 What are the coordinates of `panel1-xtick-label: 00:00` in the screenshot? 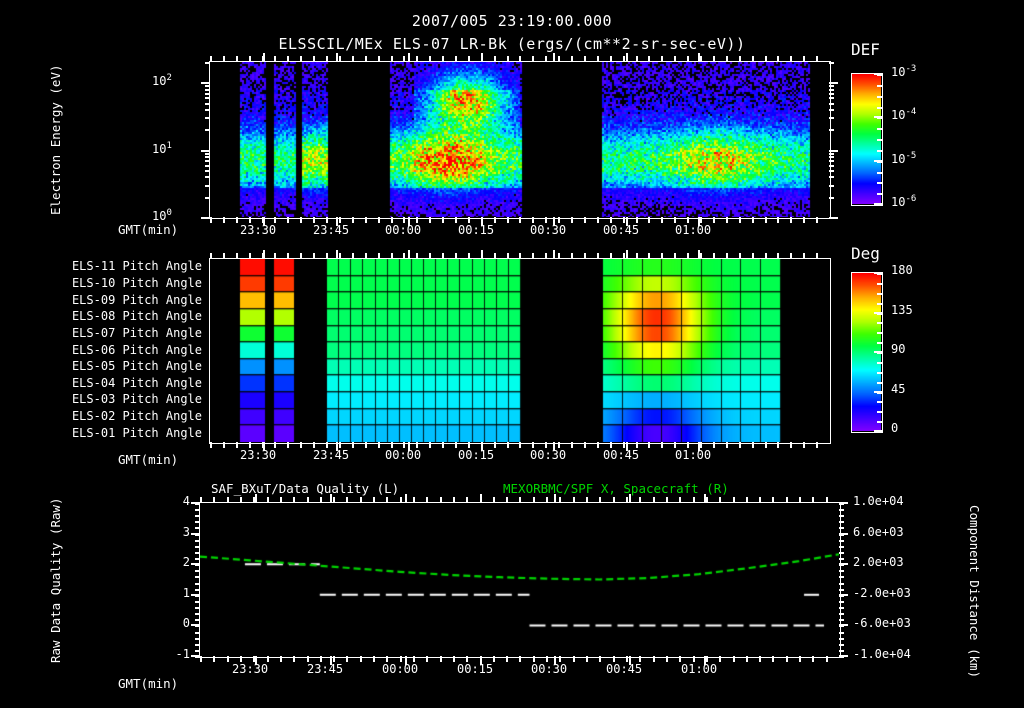 It's located at (403, 230).